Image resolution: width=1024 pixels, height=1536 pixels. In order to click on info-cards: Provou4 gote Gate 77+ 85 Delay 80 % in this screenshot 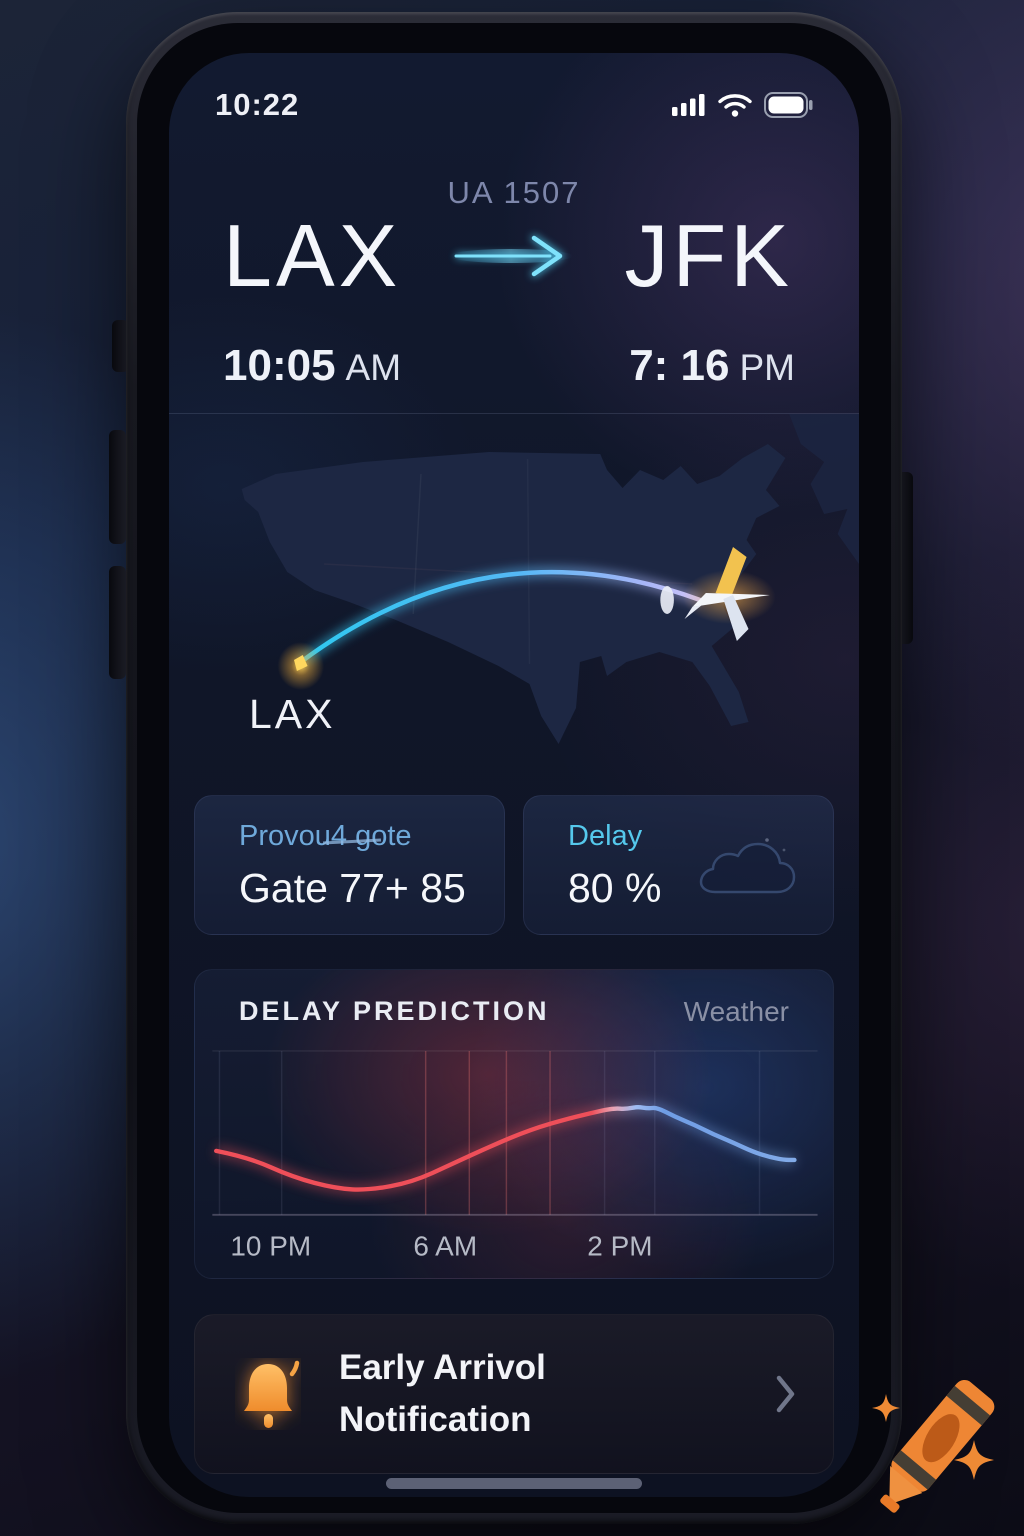, I will do `click(514, 865)`.